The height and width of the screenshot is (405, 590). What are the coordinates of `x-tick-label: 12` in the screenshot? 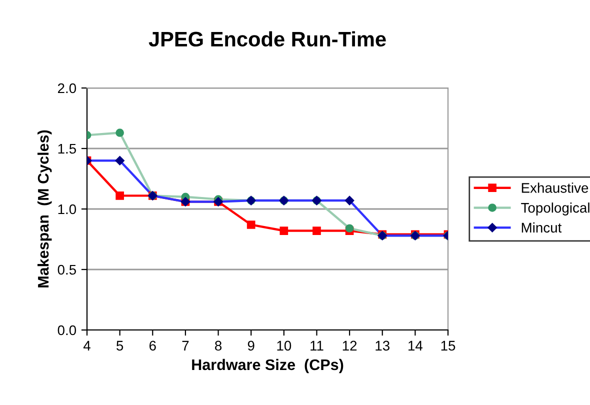 It's located at (349, 345).